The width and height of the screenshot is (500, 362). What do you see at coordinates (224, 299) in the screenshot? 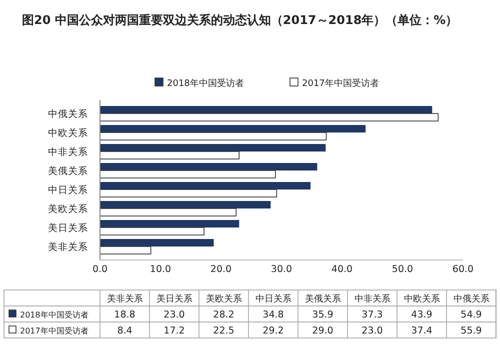
I see `category-label: 美欧关系` at bounding box center [224, 299].